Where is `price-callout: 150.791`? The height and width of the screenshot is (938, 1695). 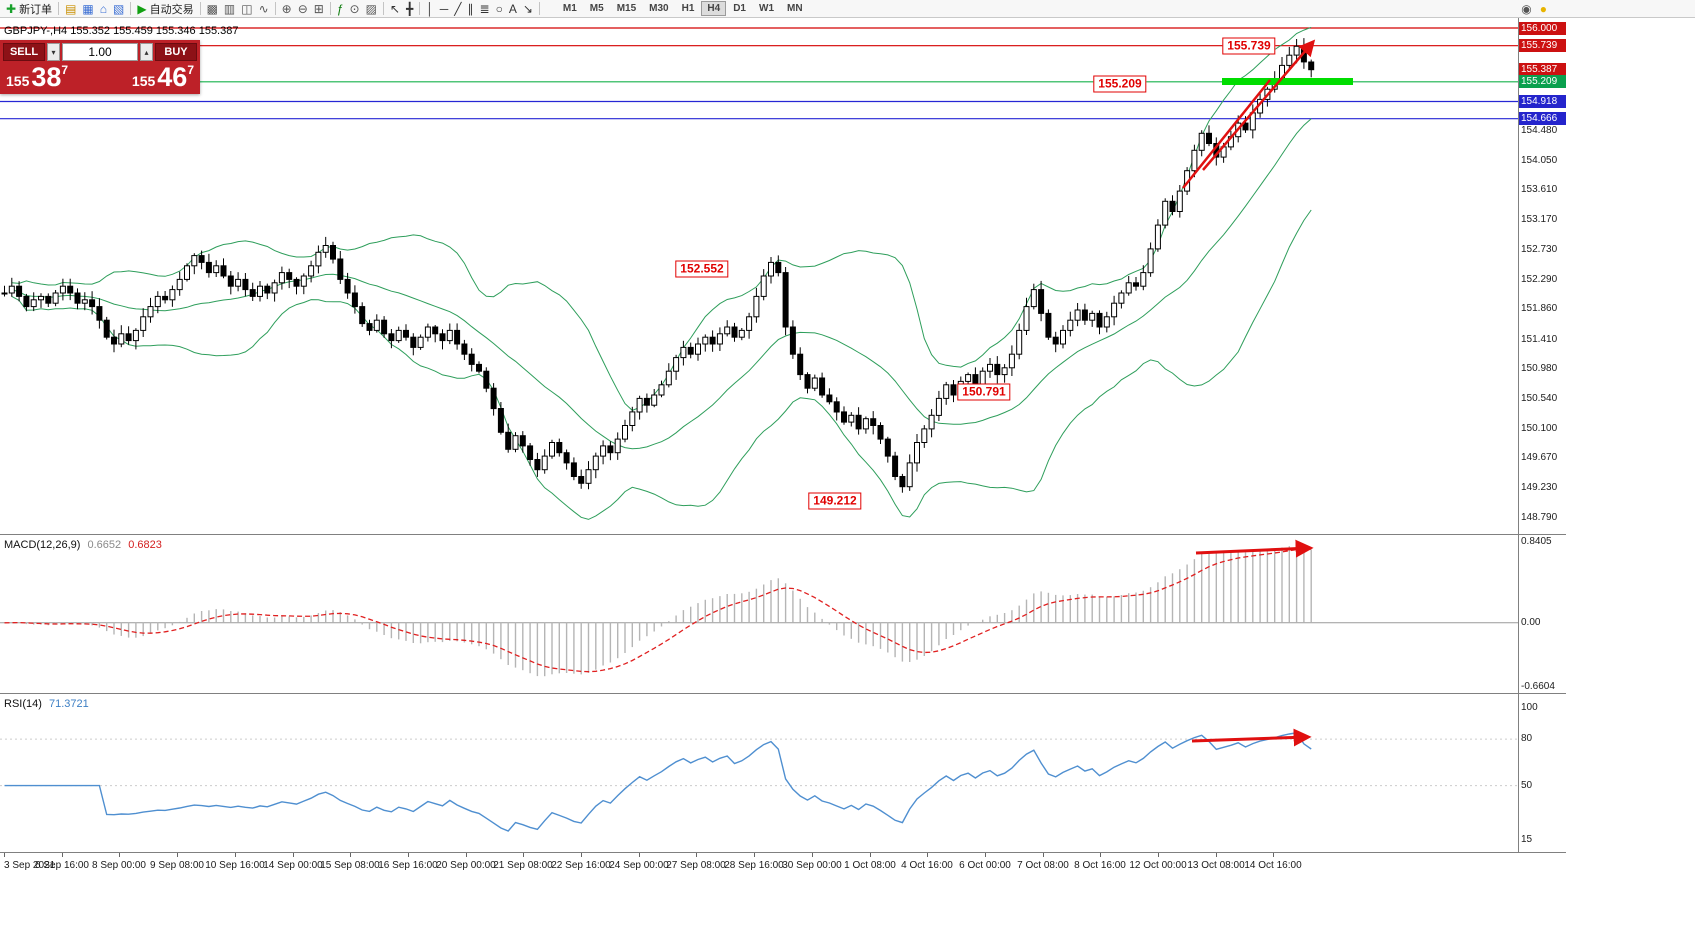
price-callout: 150.791 is located at coordinates (984, 392).